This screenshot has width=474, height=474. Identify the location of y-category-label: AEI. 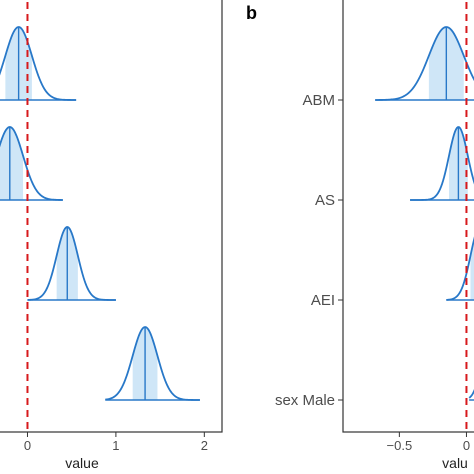
(323, 300).